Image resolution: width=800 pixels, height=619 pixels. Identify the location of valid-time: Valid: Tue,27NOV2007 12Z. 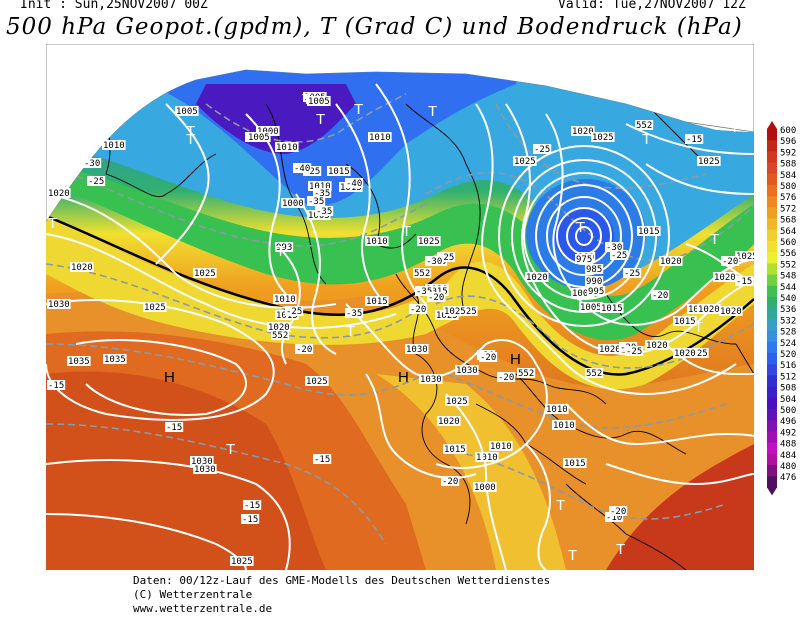
(652, 6).